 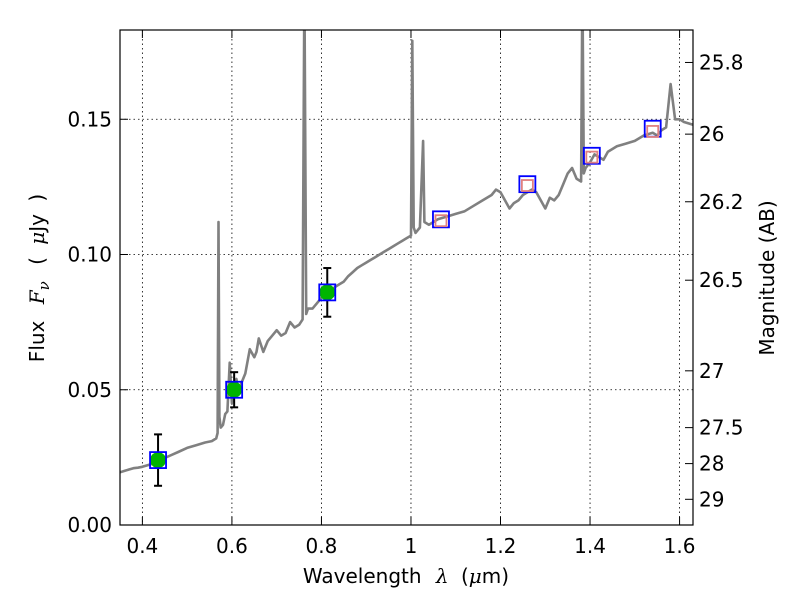 What do you see at coordinates (711, 464) in the screenshot?
I see `right-tick-label: 28` at bounding box center [711, 464].